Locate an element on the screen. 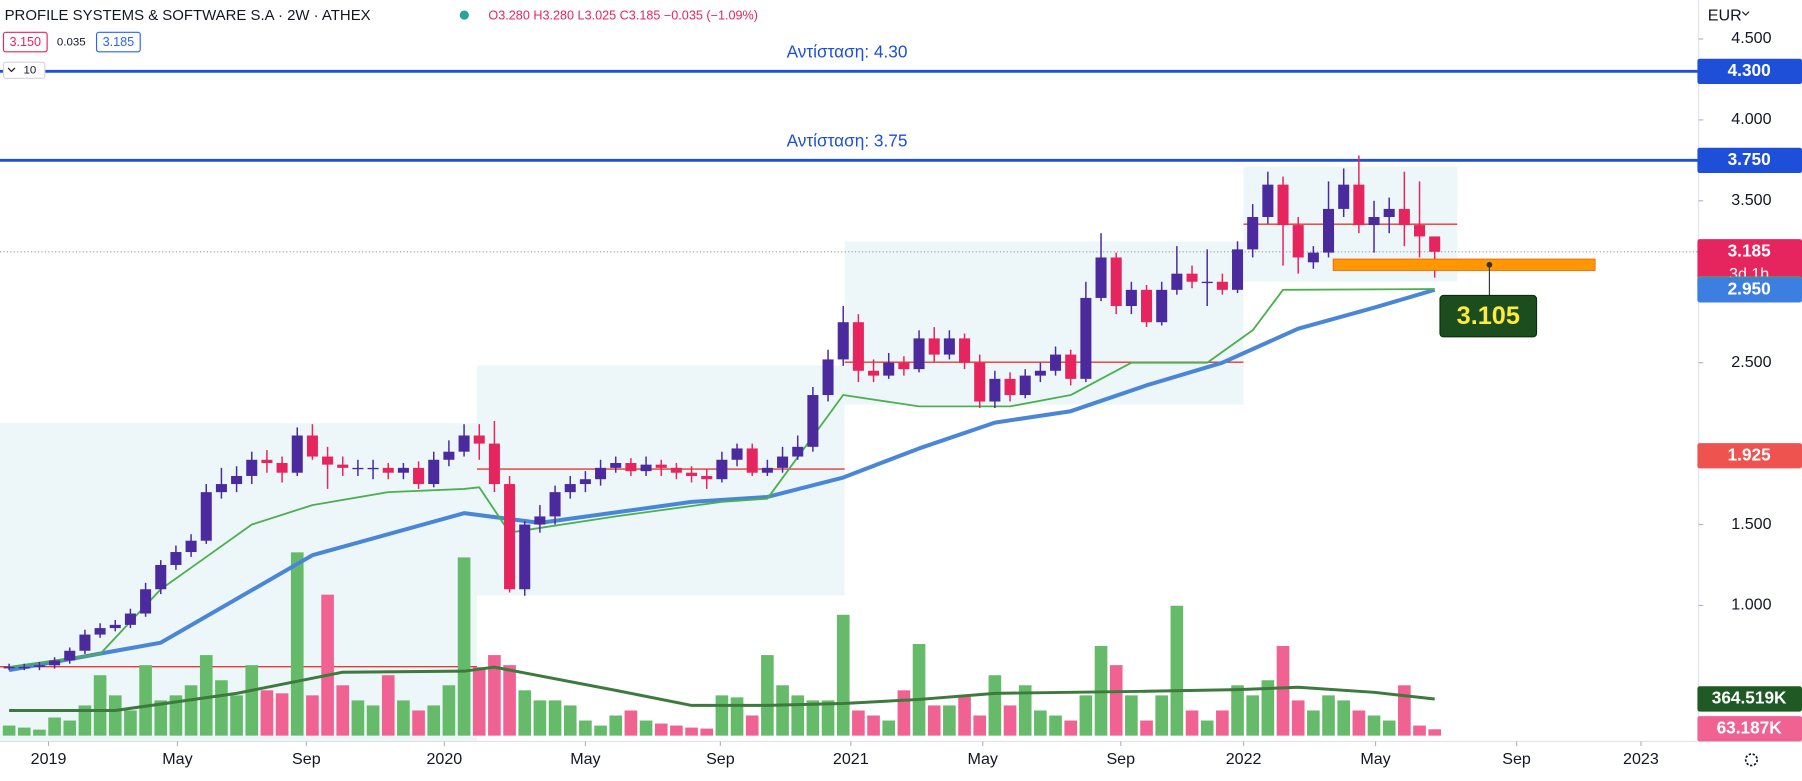  sell-price: 3.150 is located at coordinates (25, 42).